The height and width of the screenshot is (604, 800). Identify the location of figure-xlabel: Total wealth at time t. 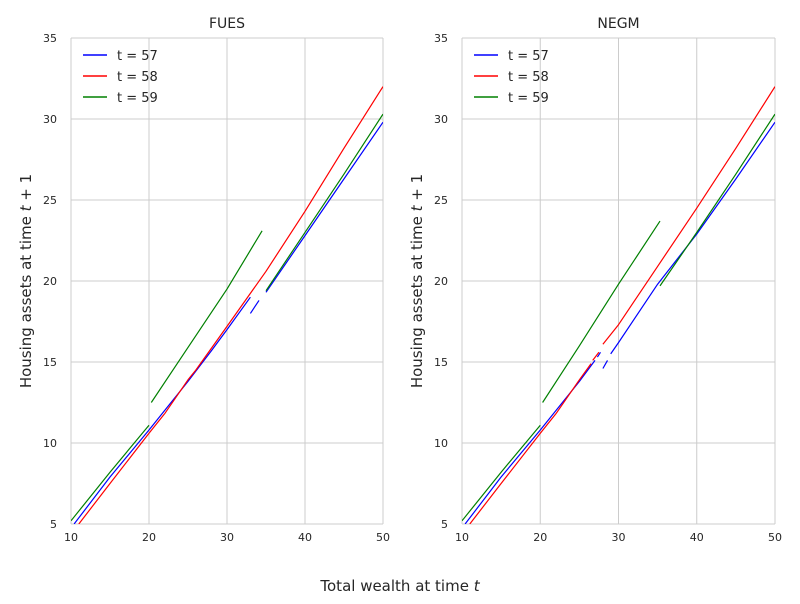
(399, 586).